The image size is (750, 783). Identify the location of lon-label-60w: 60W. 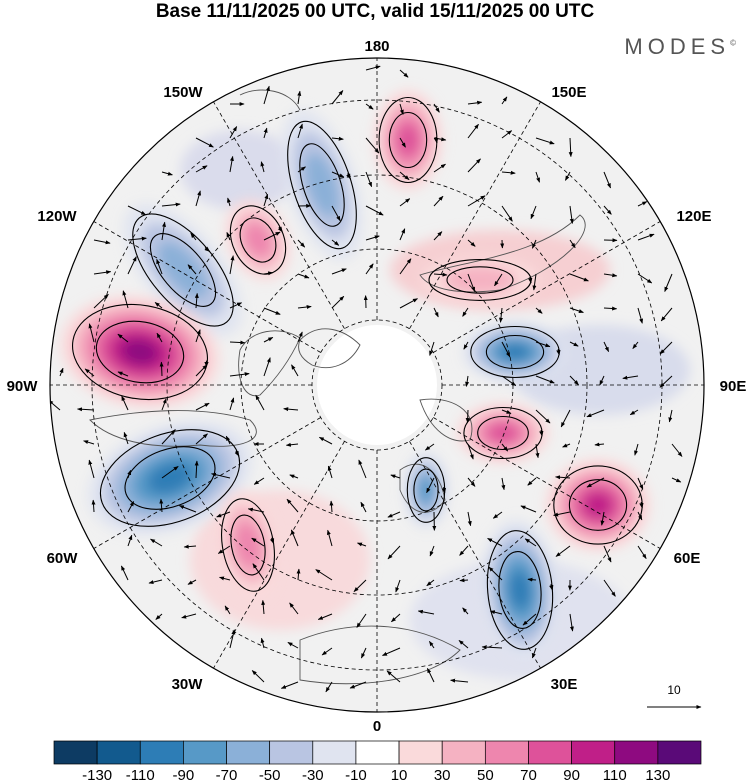
(63, 558).